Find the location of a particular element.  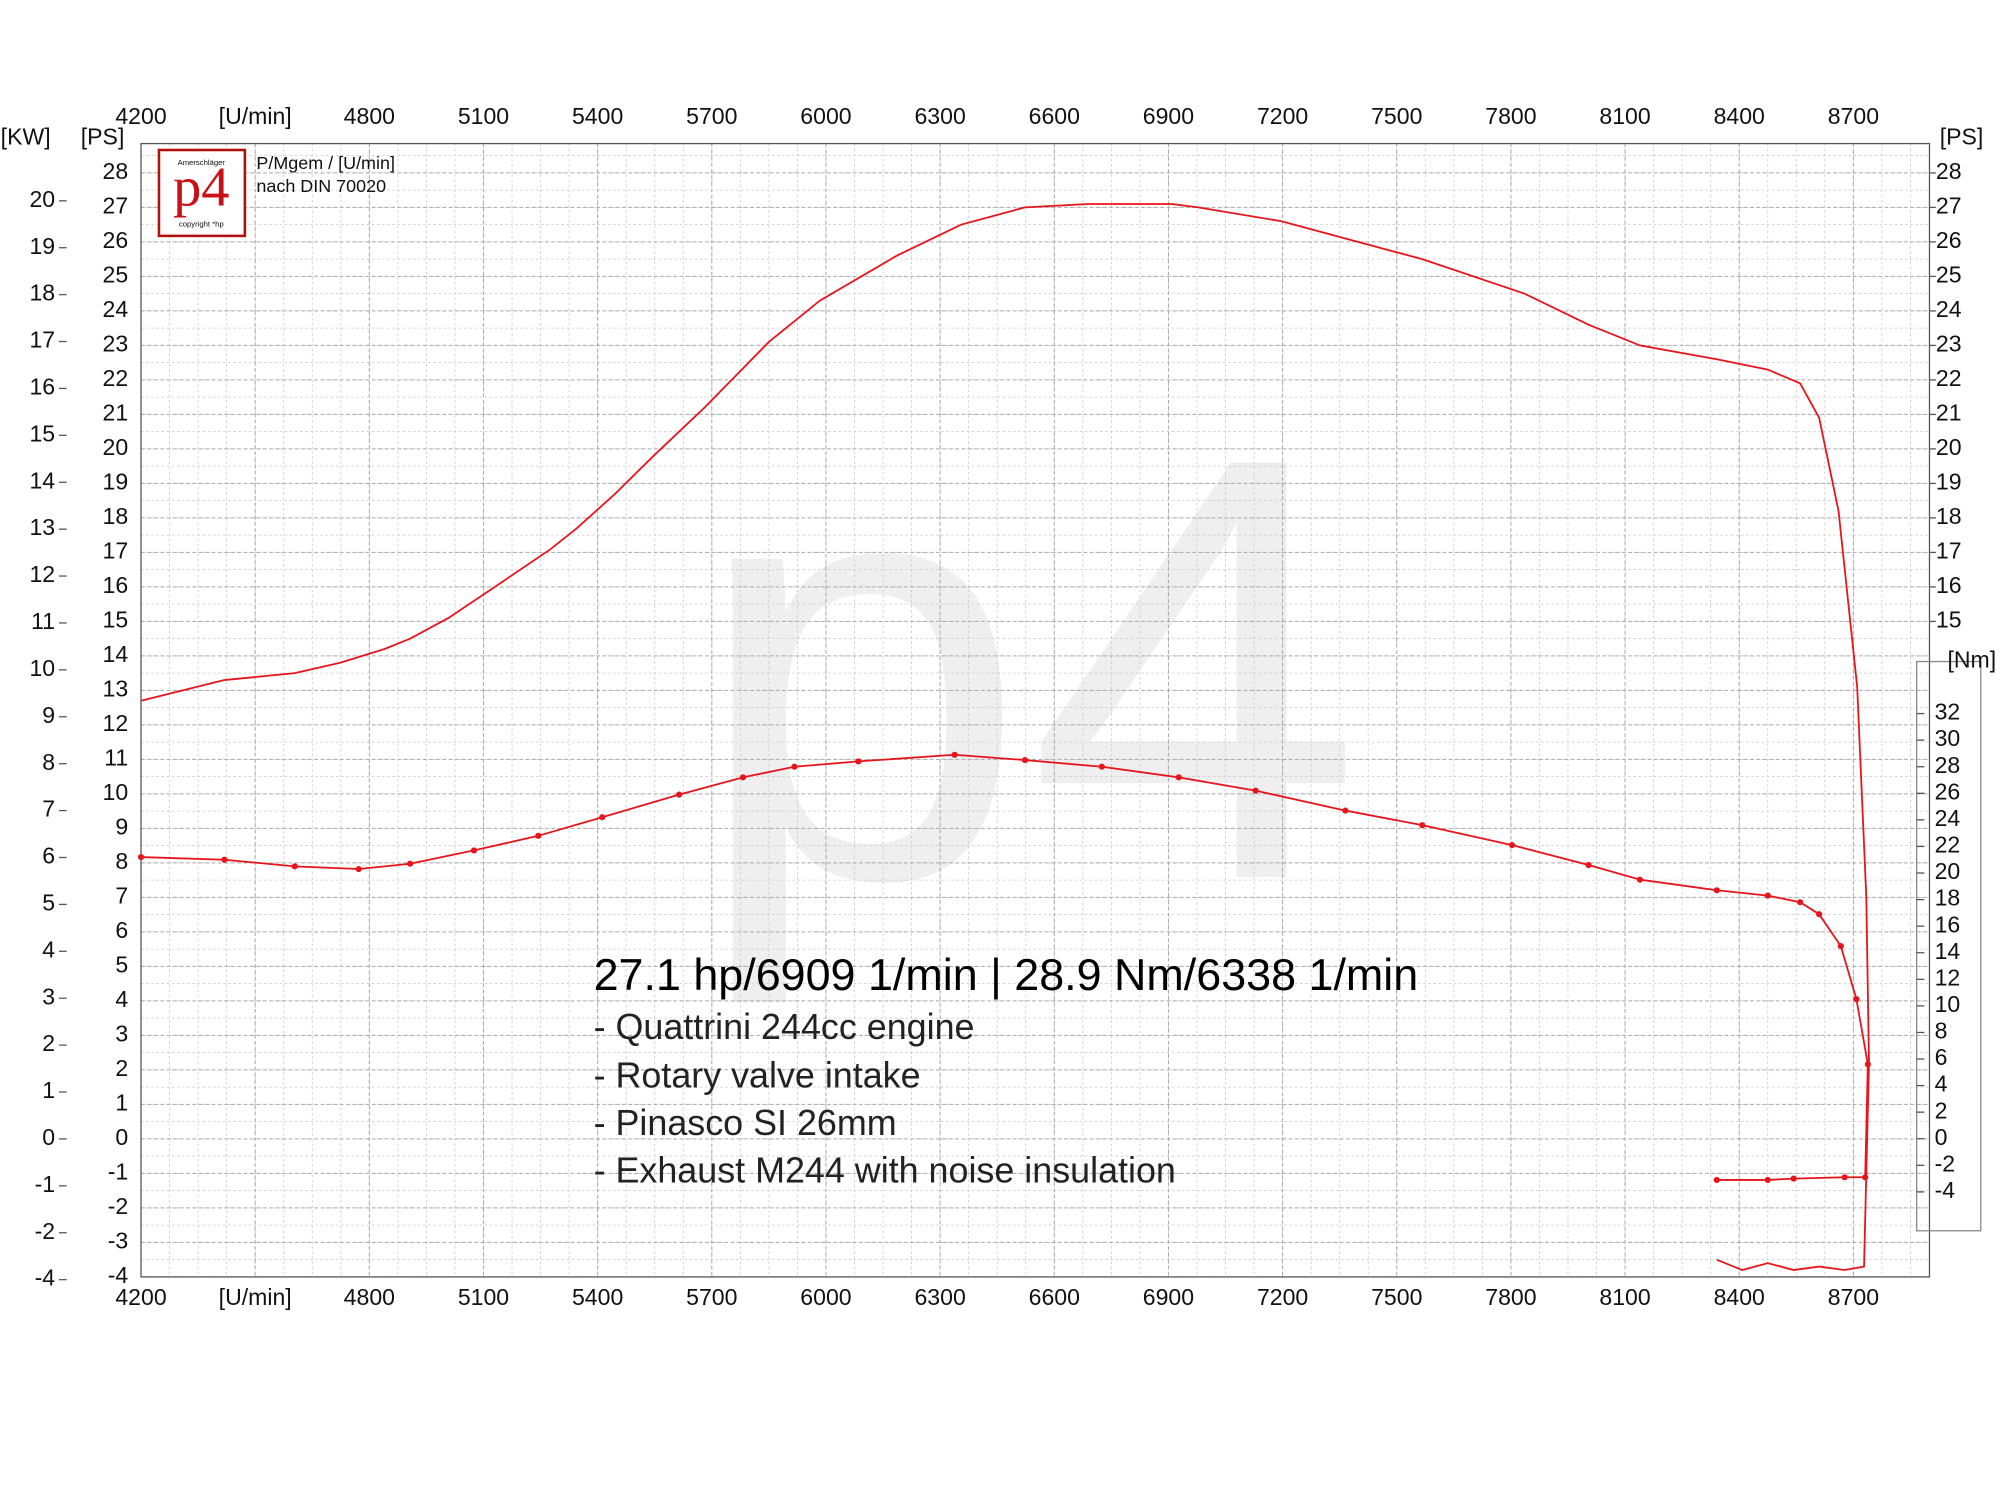

y2-tick-label: 2 is located at coordinates (1941, 1110).